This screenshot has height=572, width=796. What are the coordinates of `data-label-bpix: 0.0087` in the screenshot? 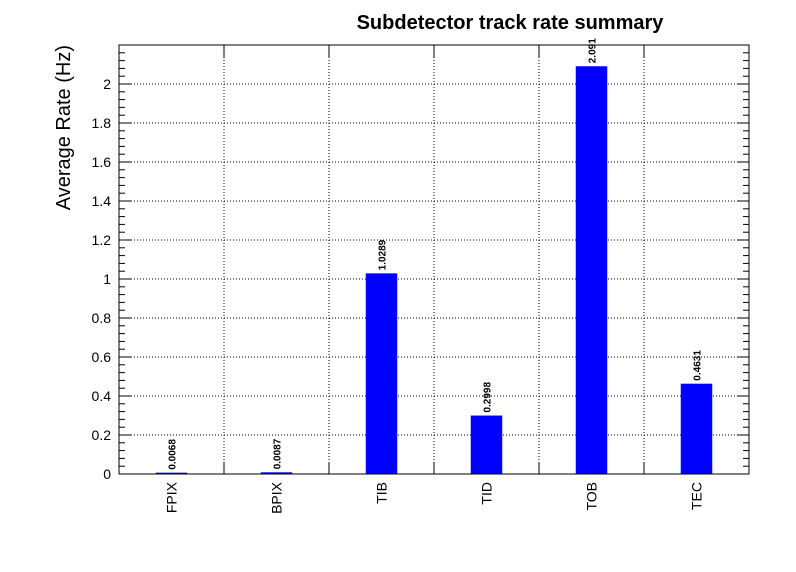 It's located at (278, 453).